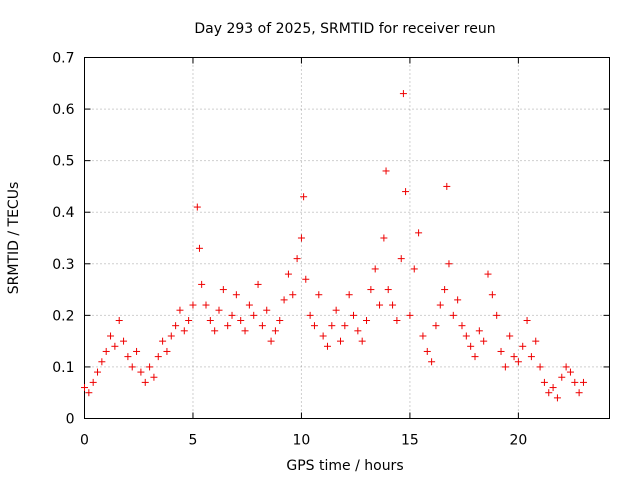 The image size is (640, 480). Describe the element at coordinates (63, 265) in the screenshot. I see `y-tick-label: 0.3` at that location.